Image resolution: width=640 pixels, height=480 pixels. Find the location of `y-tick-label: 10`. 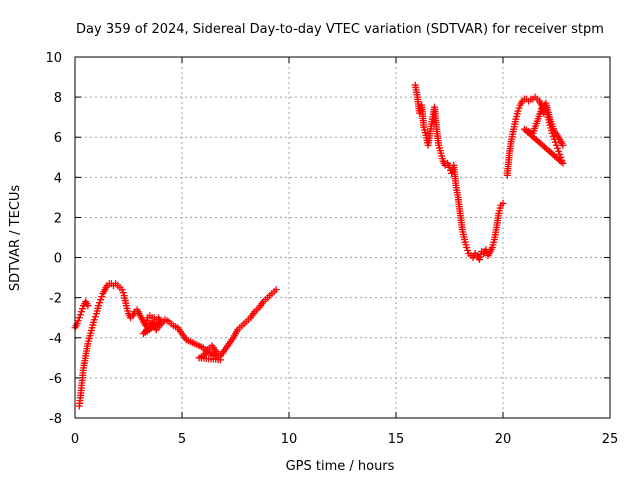

y-tick-label: 10 is located at coordinates (53, 58).